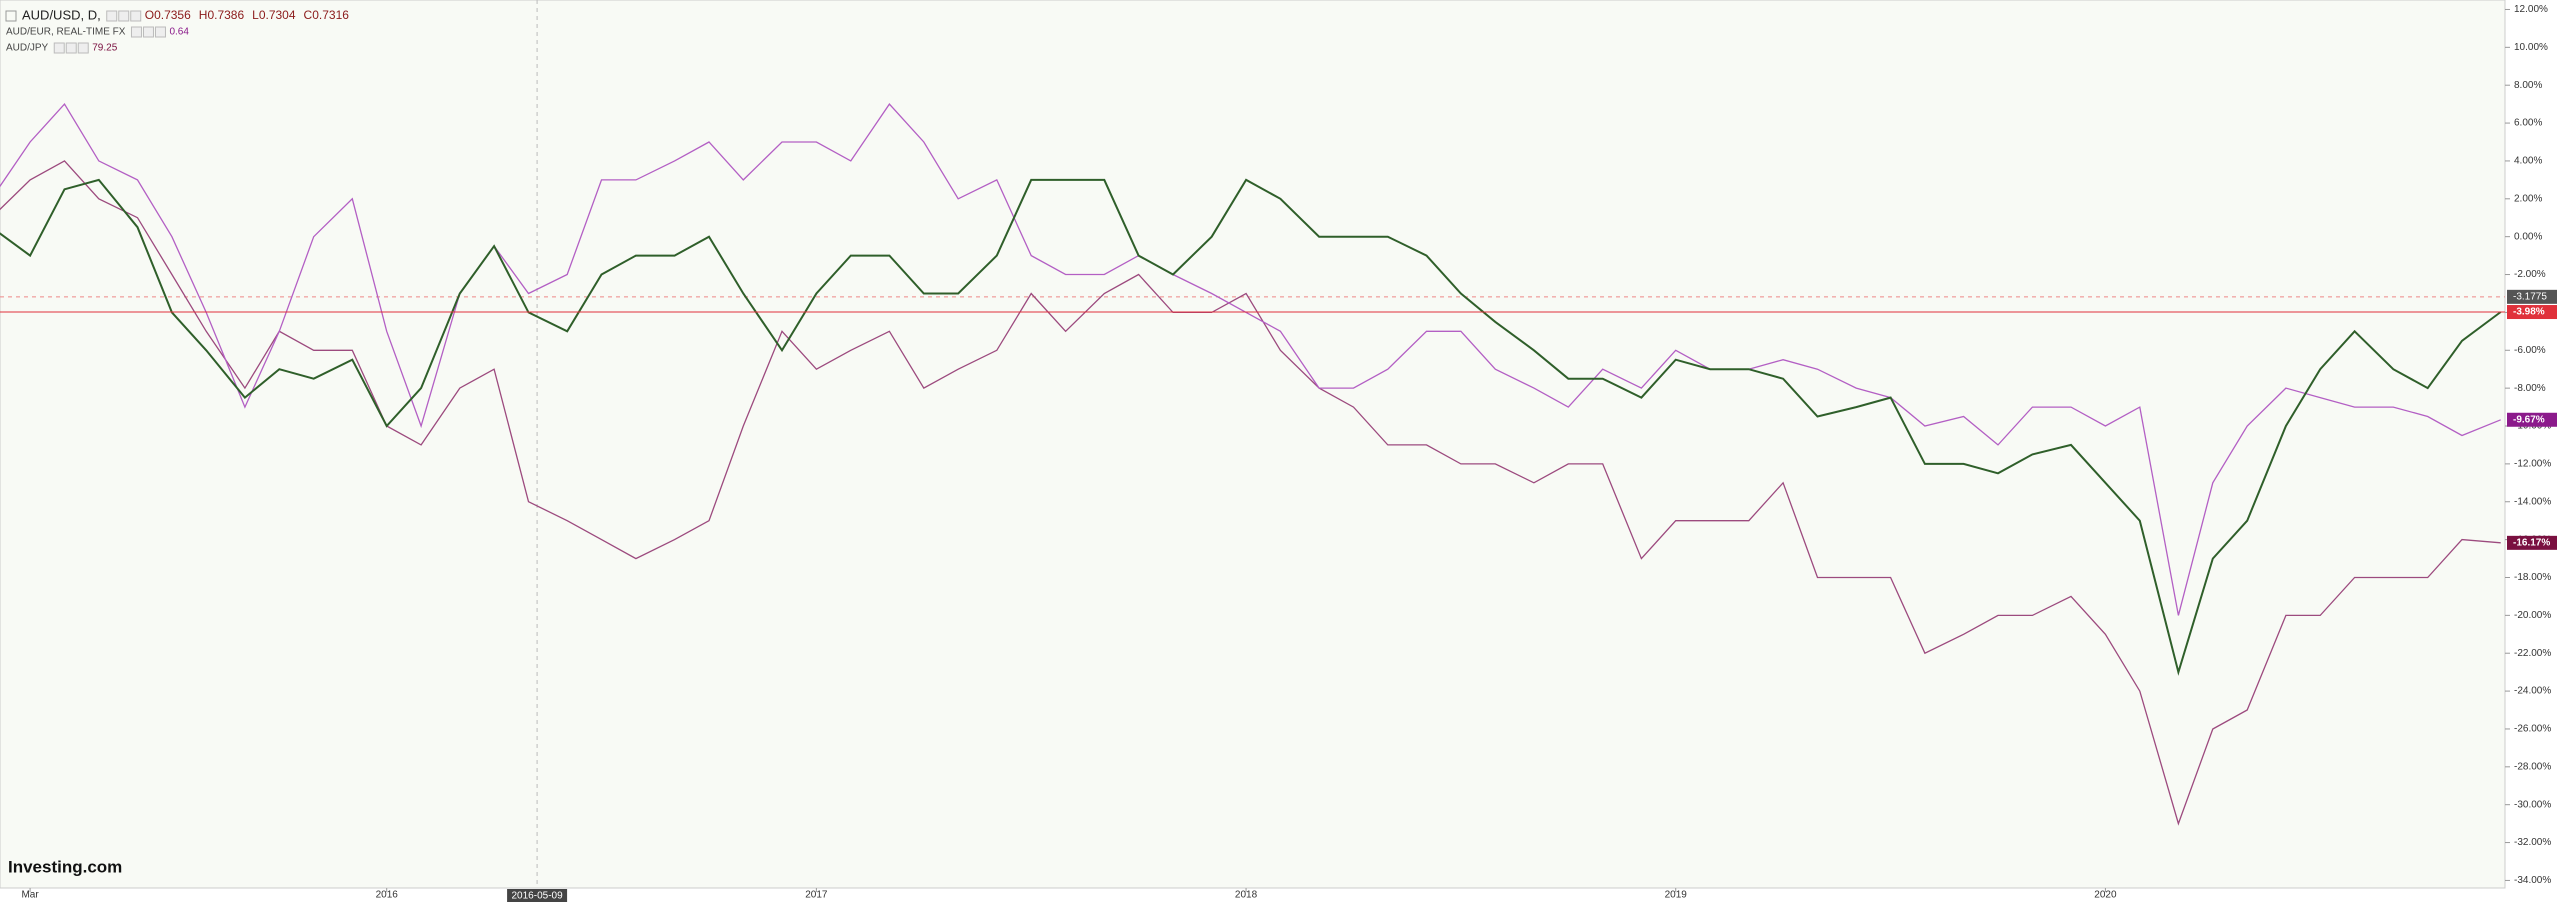 Image resolution: width=2560 pixels, height=903 pixels. Describe the element at coordinates (2532, 804) in the screenshot. I see `y-tick-label: -30.00%` at that location.